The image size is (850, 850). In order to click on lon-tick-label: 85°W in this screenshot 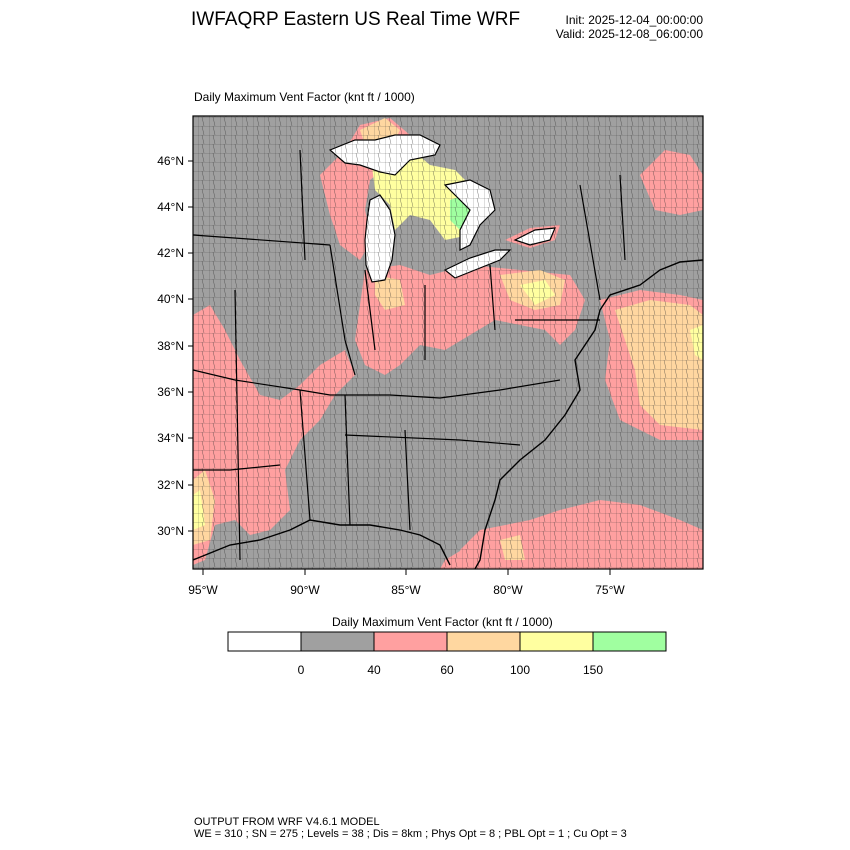, I will do `click(406, 590)`.